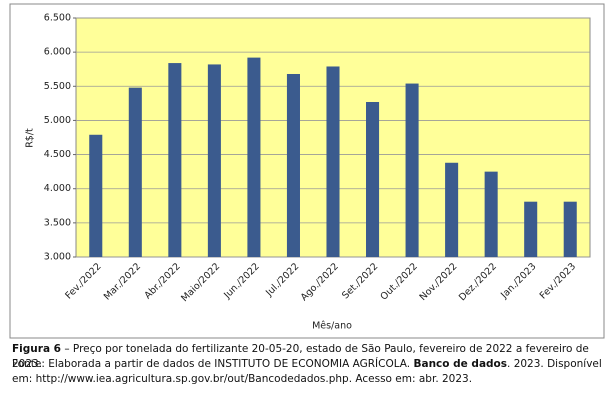 The image size is (614, 400). Describe the element at coordinates (57, 188) in the screenshot. I see `y-tick-label: 4.000` at that location.